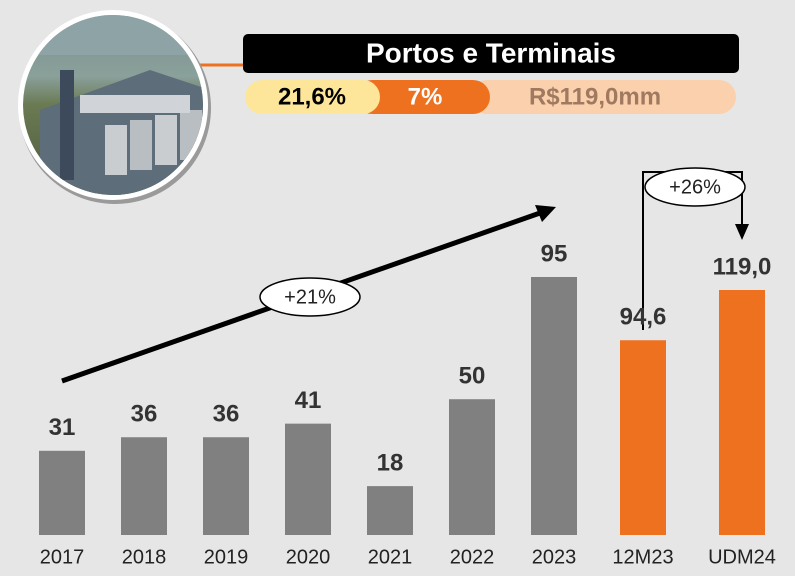 The image size is (795, 576). Describe the element at coordinates (643, 317) in the screenshot. I see `value-label: 94,6` at that location.